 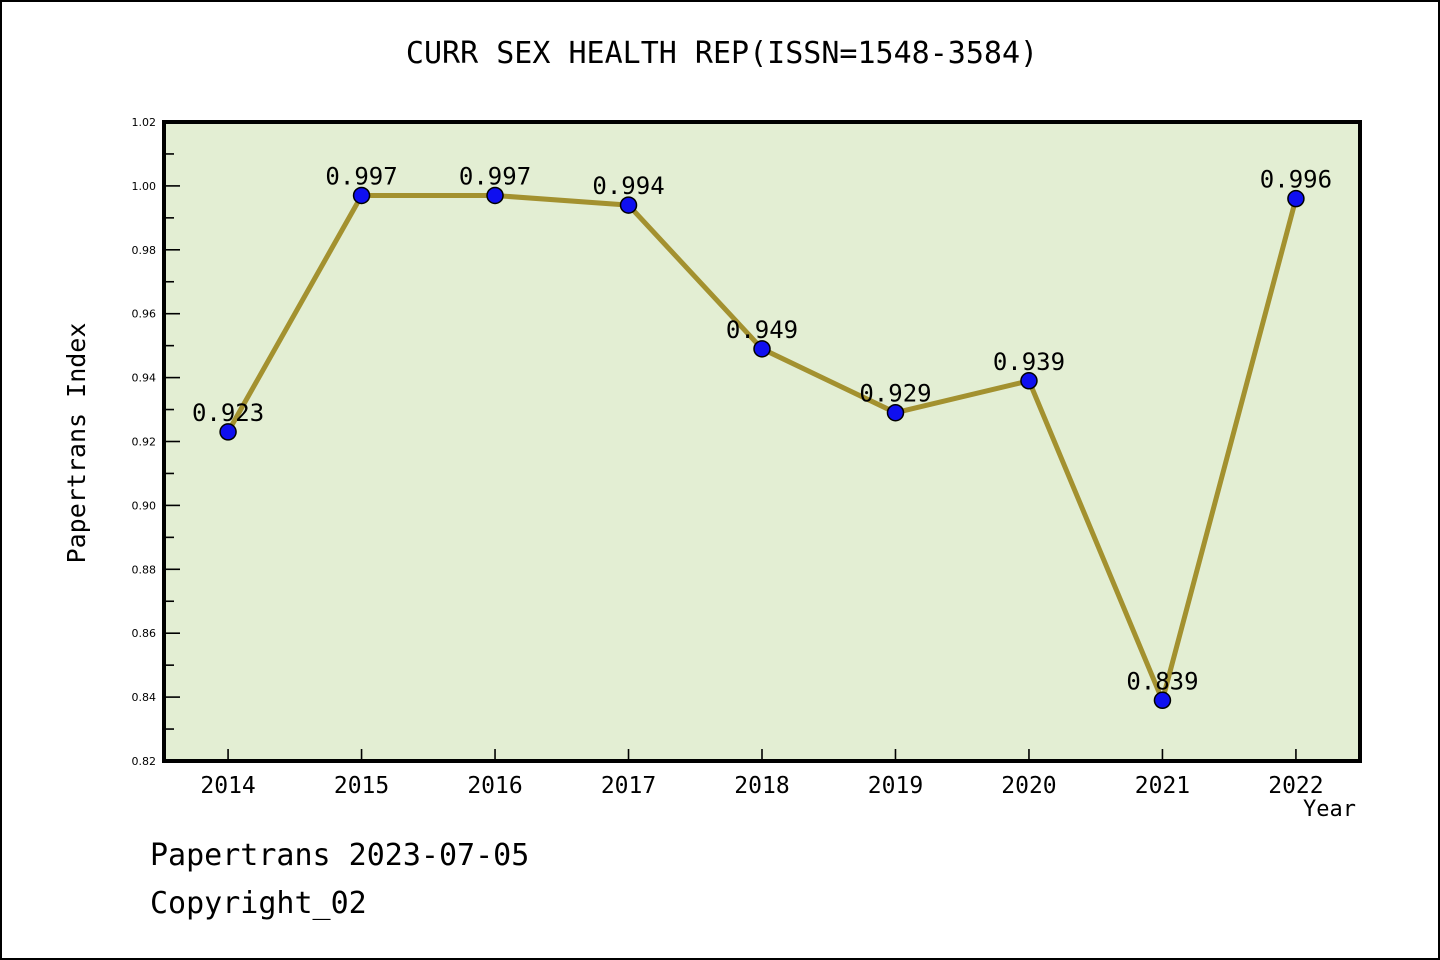 What do you see at coordinates (1329, 809) in the screenshot?
I see `x-axis-title: Year` at bounding box center [1329, 809].